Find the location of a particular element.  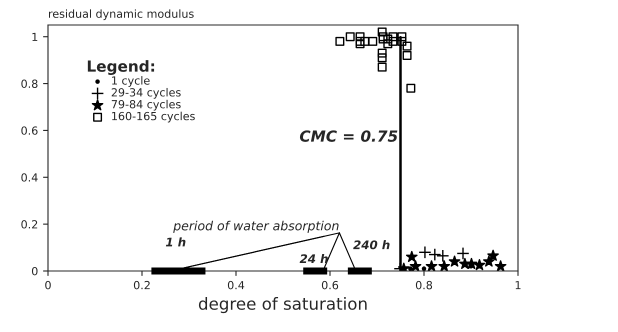

annotation: 240 h is located at coordinates (371, 245).